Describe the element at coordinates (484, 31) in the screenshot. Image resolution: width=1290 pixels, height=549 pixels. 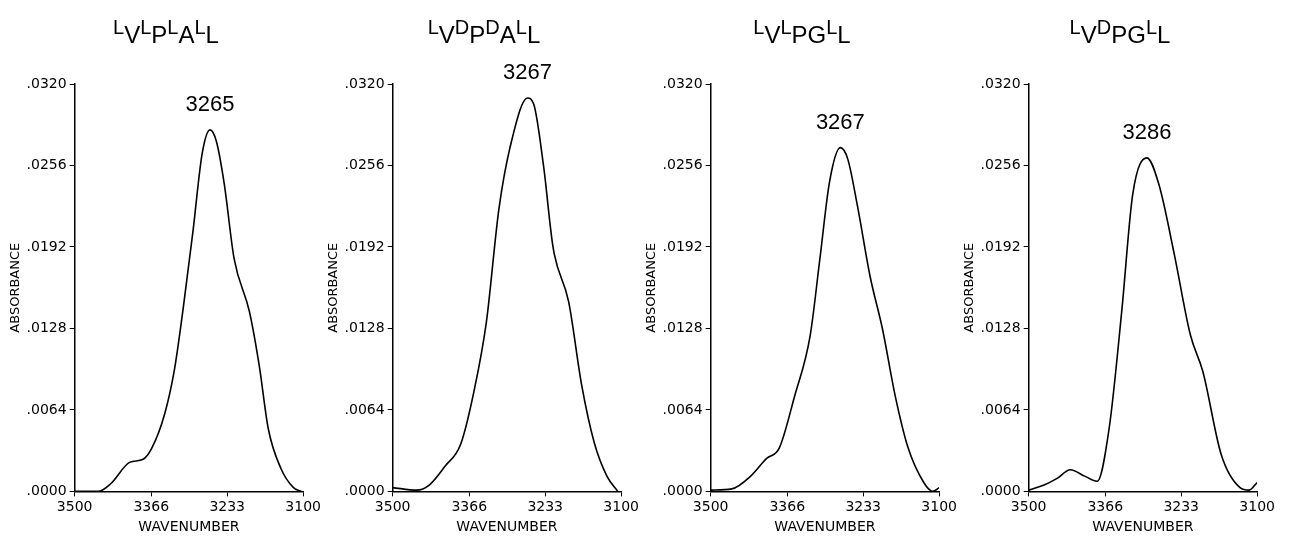
I see `chart-title: $^{L}$V$^{D}$P$^{D}$A$^{L}$L` at that location.